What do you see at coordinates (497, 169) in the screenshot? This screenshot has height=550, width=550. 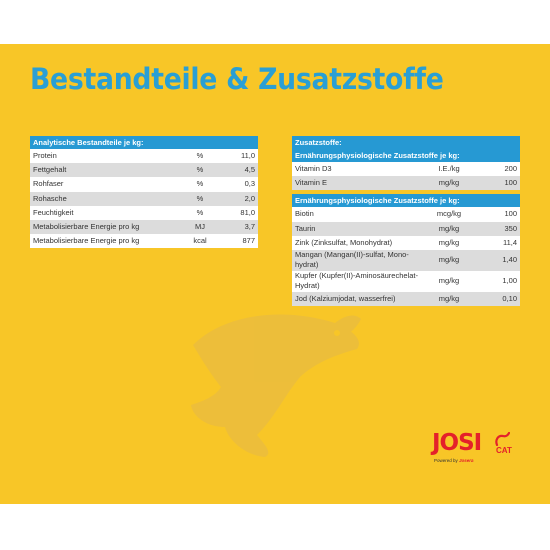 I see `nutrient-value: 200` at bounding box center [497, 169].